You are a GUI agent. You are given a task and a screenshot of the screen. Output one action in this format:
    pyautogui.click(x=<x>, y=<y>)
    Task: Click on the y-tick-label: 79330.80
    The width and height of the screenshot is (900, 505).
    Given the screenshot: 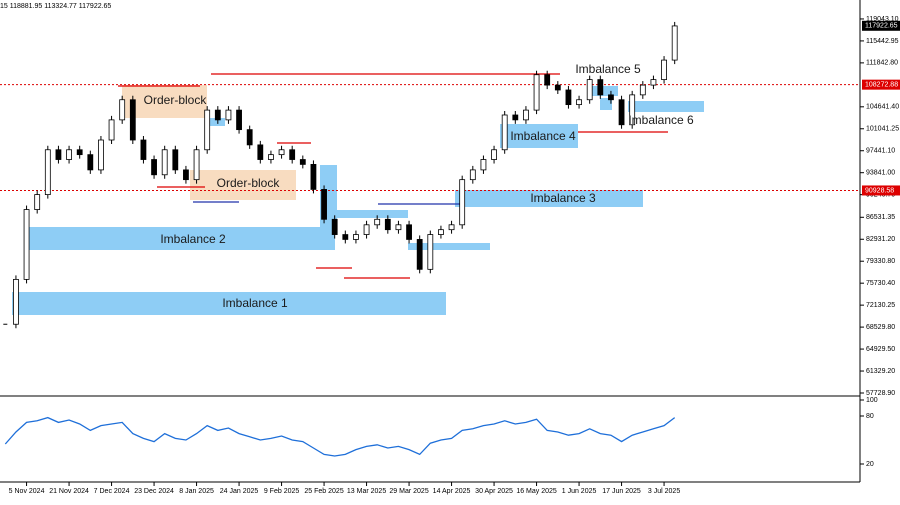 What is the action you would take?
    pyautogui.click(x=880, y=261)
    